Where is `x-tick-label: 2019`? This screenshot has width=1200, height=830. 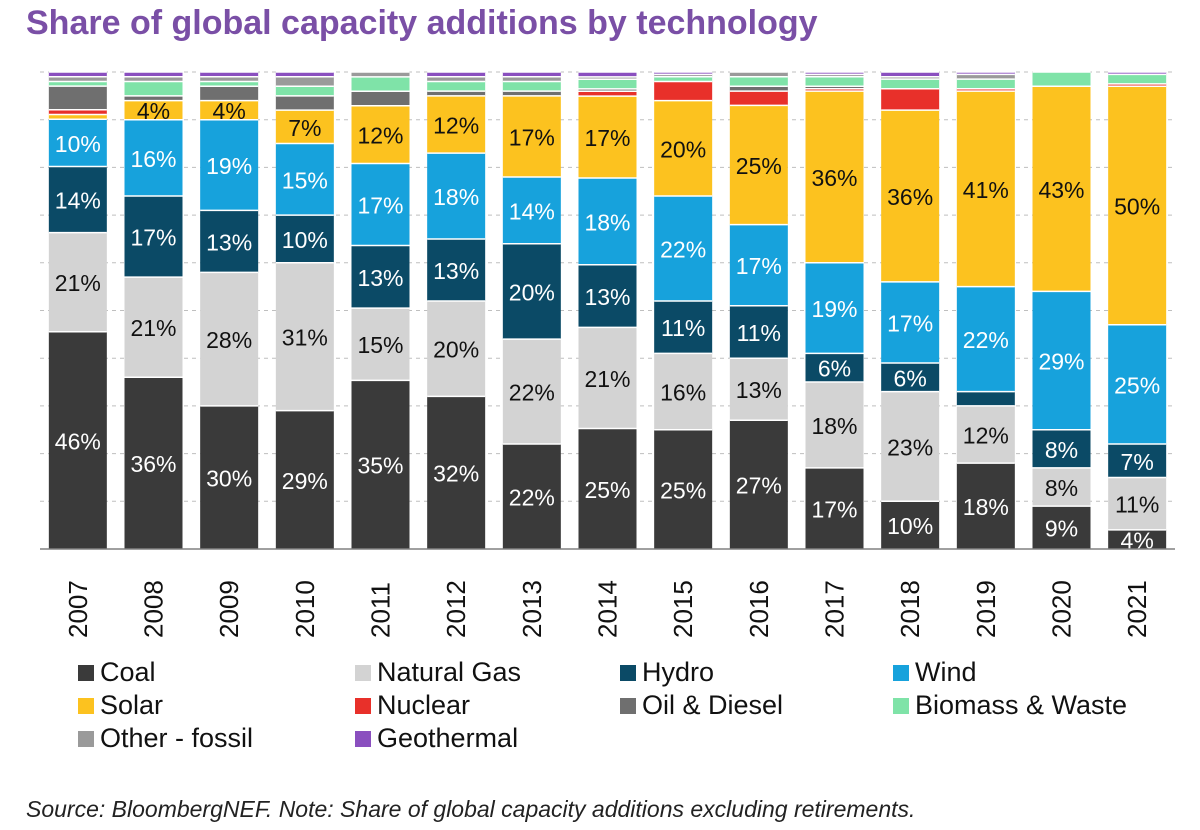
x-tick-label: 2019 is located at coordinates (986, 609).